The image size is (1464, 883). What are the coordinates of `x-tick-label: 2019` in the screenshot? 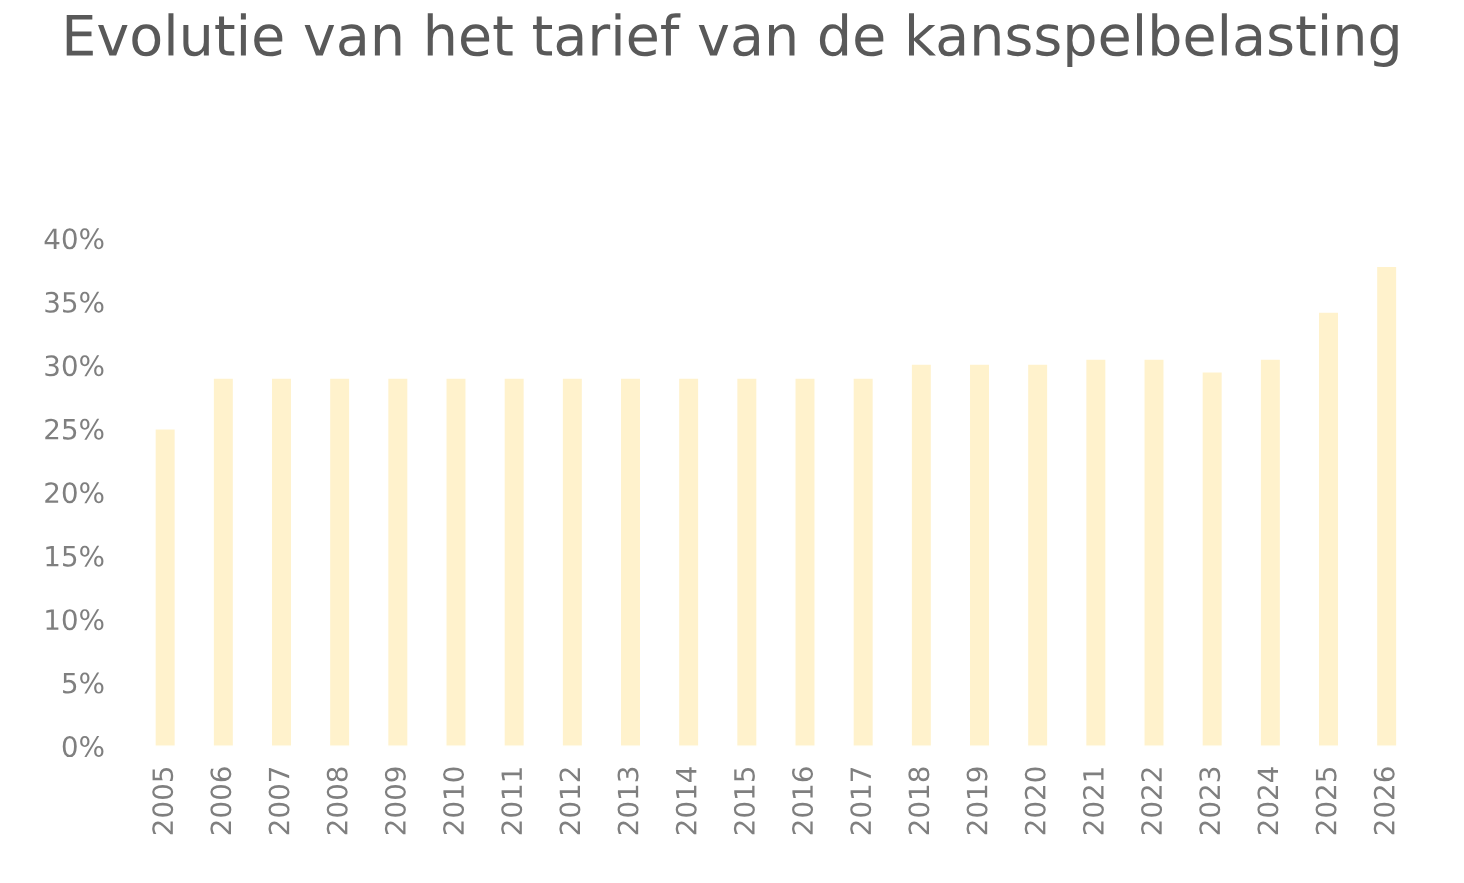 It's located at (977, 801).